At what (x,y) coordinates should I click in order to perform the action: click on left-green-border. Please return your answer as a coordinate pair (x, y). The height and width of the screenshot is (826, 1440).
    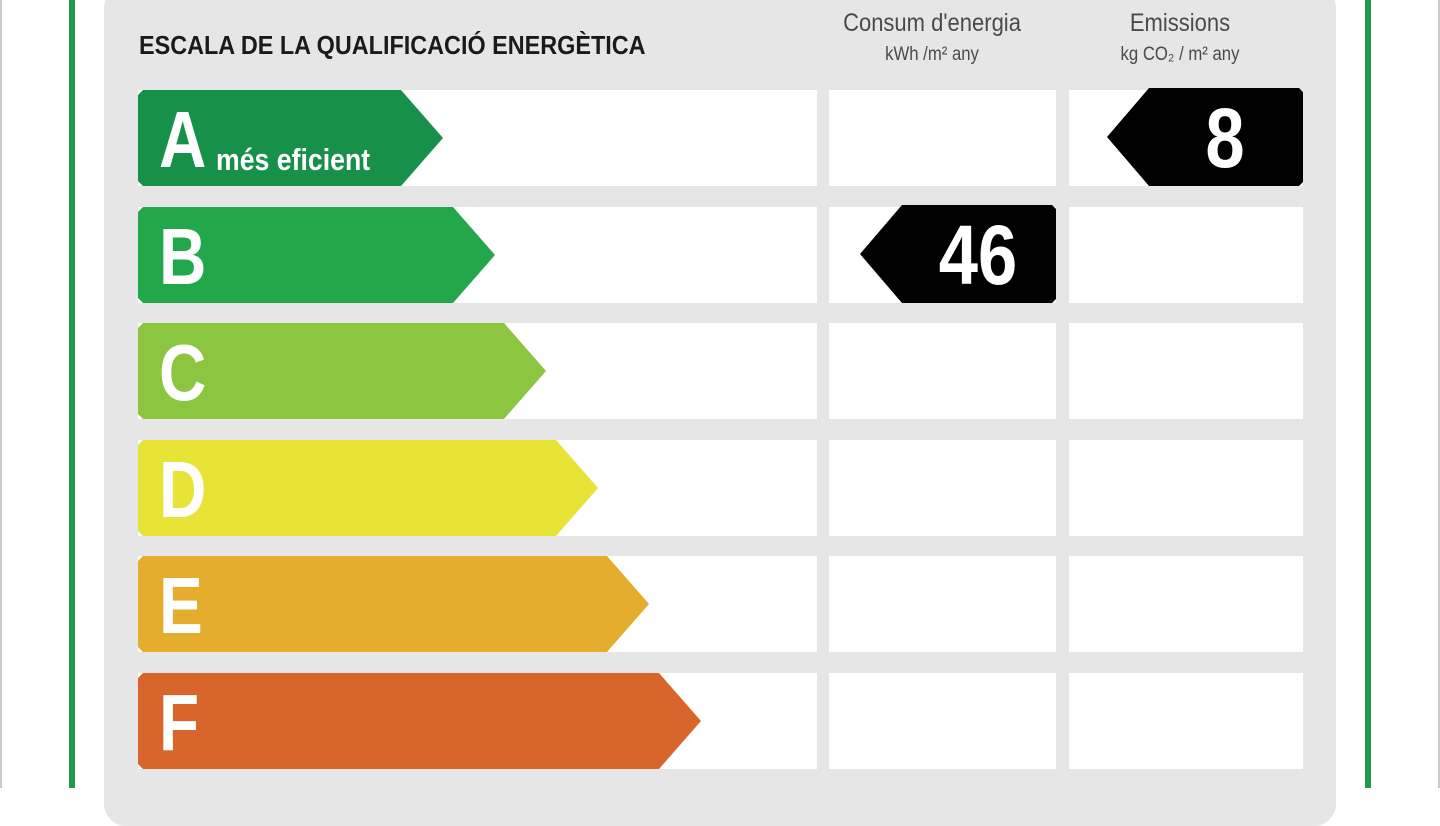
    Looking at the image, I should click on (72, 394).